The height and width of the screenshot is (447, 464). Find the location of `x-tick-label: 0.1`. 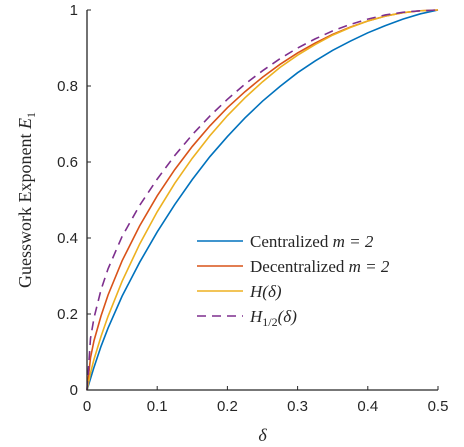

x-tick-label: 0.1 is located at coordinates (157, 406).